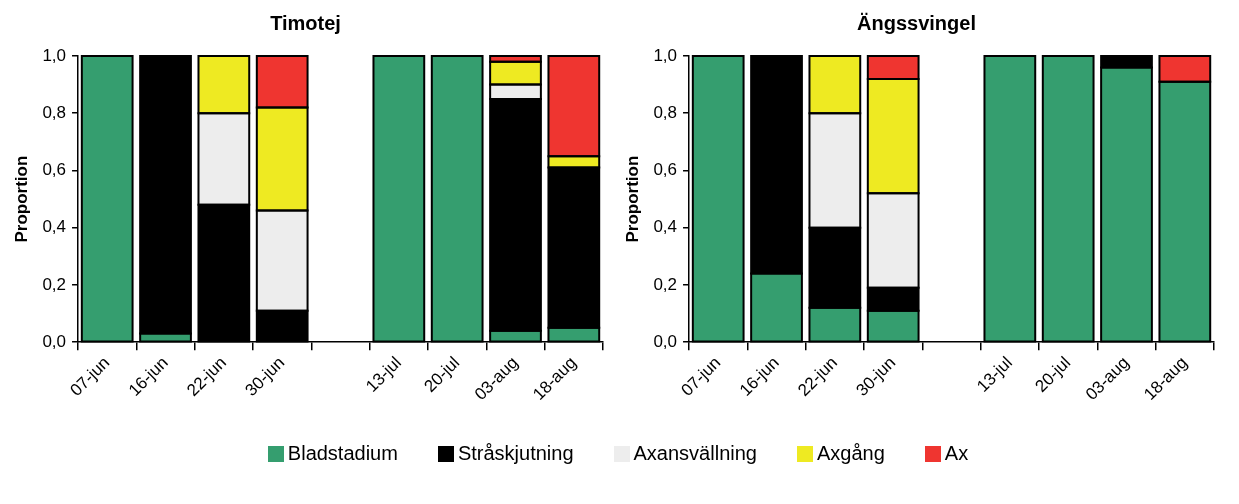 This screenshot has height=504, width=1239. Describe the element at coordinates (342, 453) in the screenshot. I see `legend-label: Bladstadium` at that location.